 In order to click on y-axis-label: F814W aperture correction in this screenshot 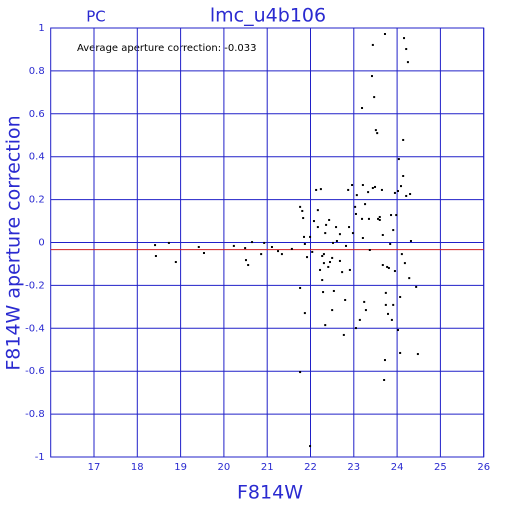, I will do `click(14, 242)`.